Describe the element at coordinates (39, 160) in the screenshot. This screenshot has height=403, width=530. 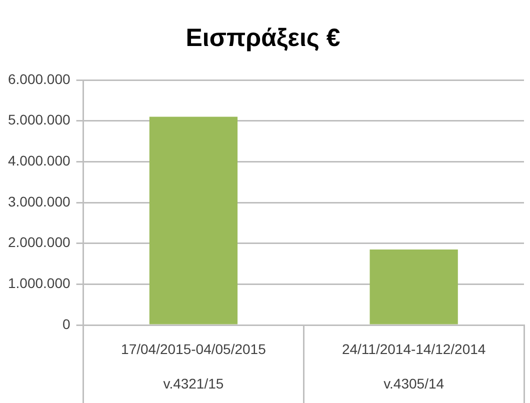
I see `y-tick-label: 4.000.000` at that location.